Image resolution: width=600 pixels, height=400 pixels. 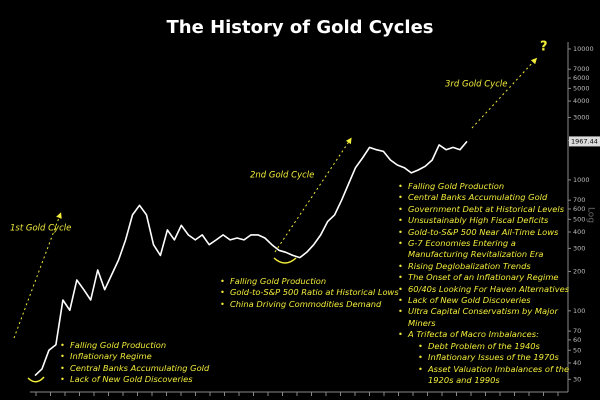 I want to click on note-item: China Driving Commodities Demand, so click(x=310, y=305).